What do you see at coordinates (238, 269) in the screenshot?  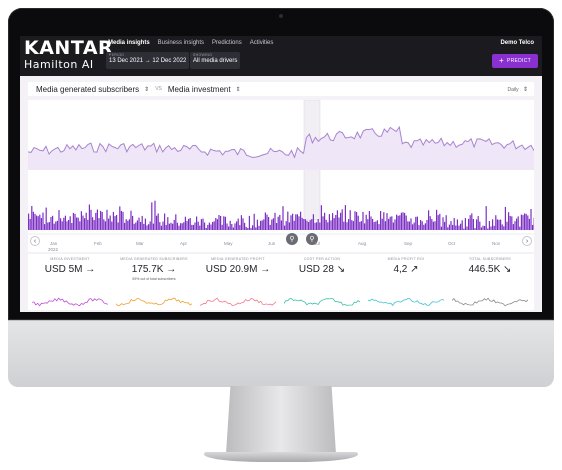 I see `kpi-value: USD 20.9M →` at bounding box center [238, 269].